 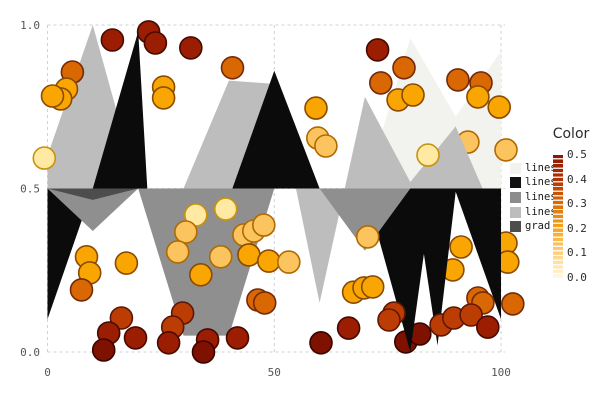 I want to click on y-axis-tick-label: 0.0, so click(x=30, y=352).